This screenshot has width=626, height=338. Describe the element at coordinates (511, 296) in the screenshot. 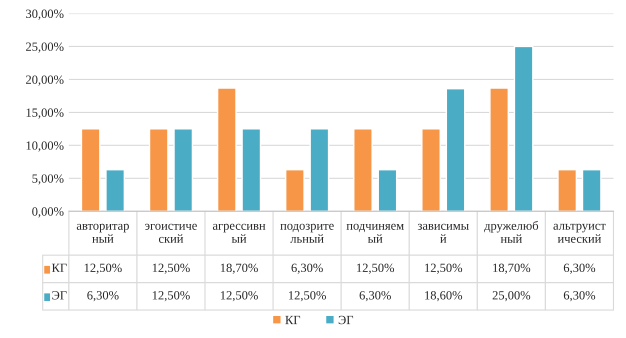

I see `data-label: 25,00%` at that location.